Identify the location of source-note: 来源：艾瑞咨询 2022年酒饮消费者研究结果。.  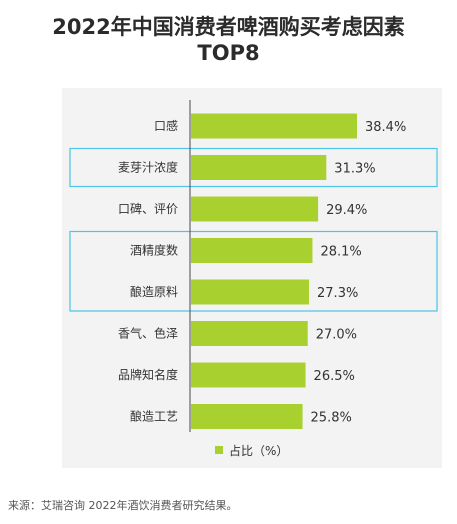
(123, 505).